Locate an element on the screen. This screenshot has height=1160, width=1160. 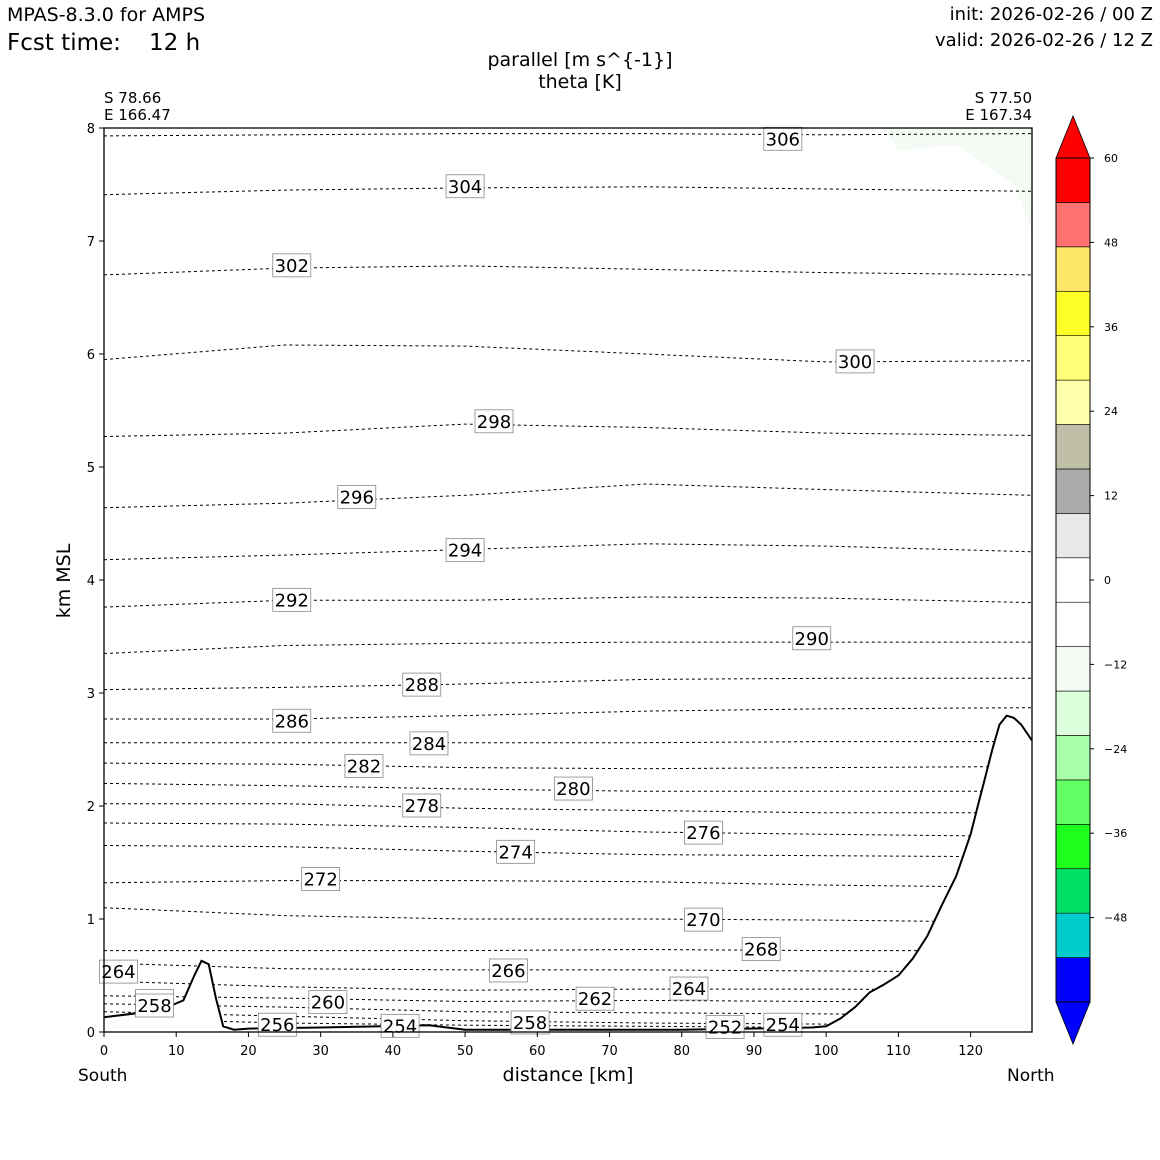
forecast-time-value: 12 h is located at coordinates (175, 43).